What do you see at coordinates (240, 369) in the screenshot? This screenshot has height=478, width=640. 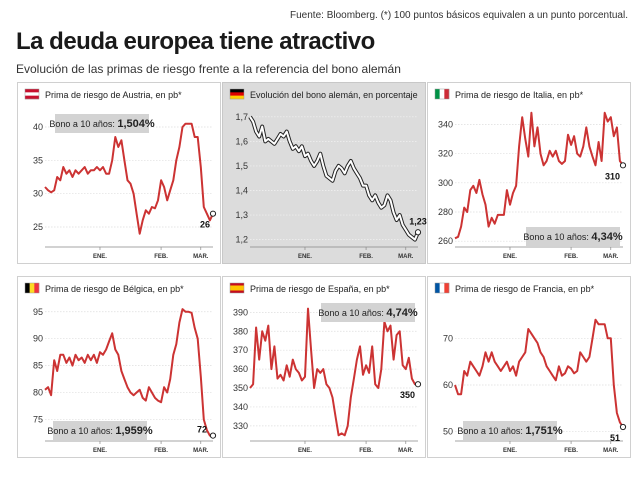 I see `y-tick-label: 360` at bounding box center [240, 369].